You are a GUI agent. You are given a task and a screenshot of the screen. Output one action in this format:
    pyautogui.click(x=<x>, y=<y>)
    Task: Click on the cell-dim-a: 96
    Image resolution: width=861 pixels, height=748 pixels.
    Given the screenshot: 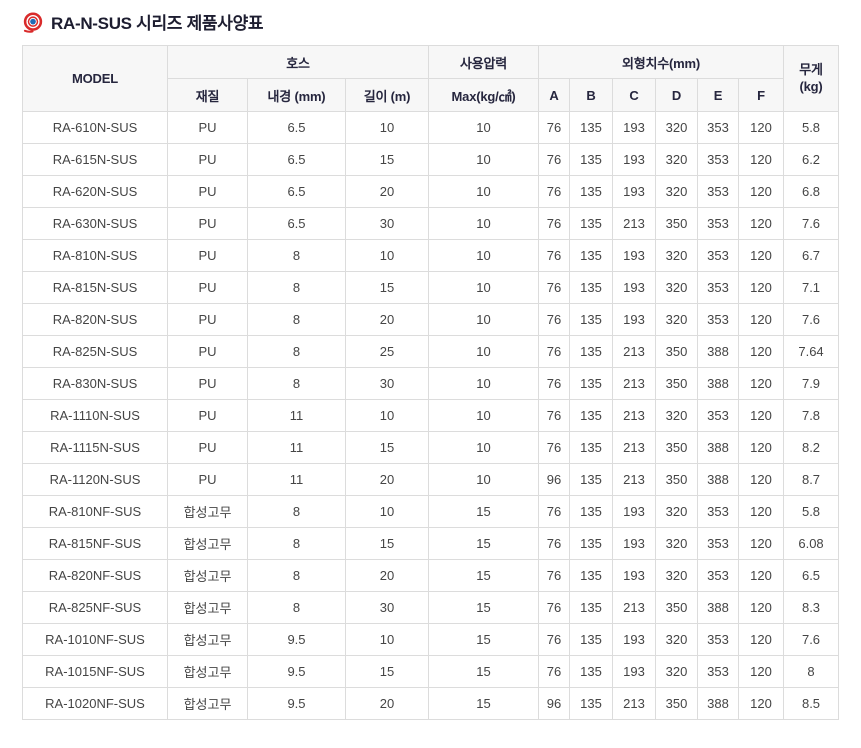 What is the action you would take?
    pyautogui.click(x=554, y=703)
    